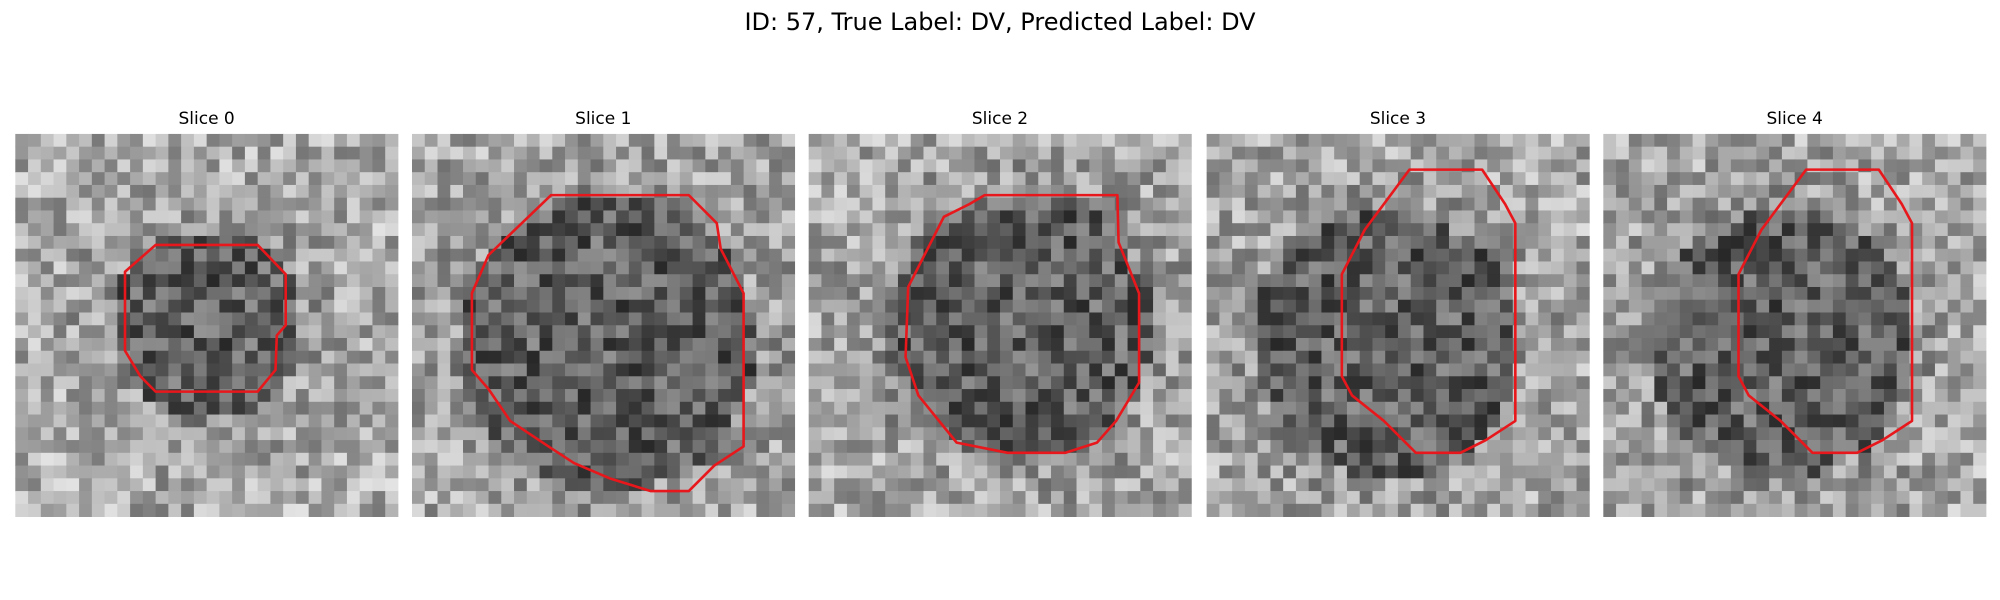 The height and width of the screenshot is (600, 2000). I want to click on contour, so click(1022, 324).